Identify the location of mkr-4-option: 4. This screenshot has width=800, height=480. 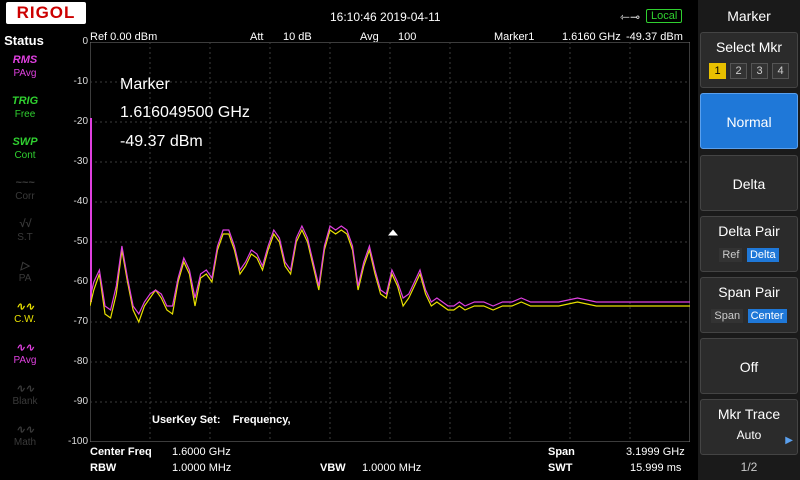
(780, 71).